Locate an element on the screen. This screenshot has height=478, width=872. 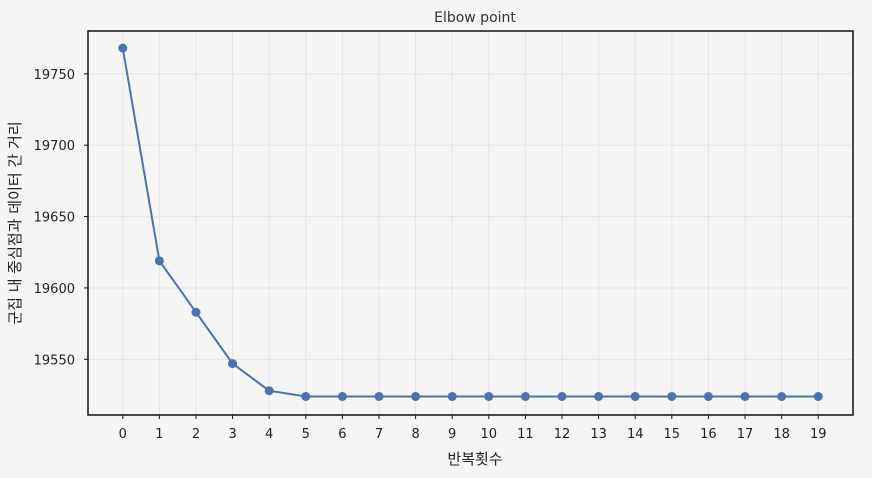
x-tick-label: 4 is located at coordinates (269, 434).